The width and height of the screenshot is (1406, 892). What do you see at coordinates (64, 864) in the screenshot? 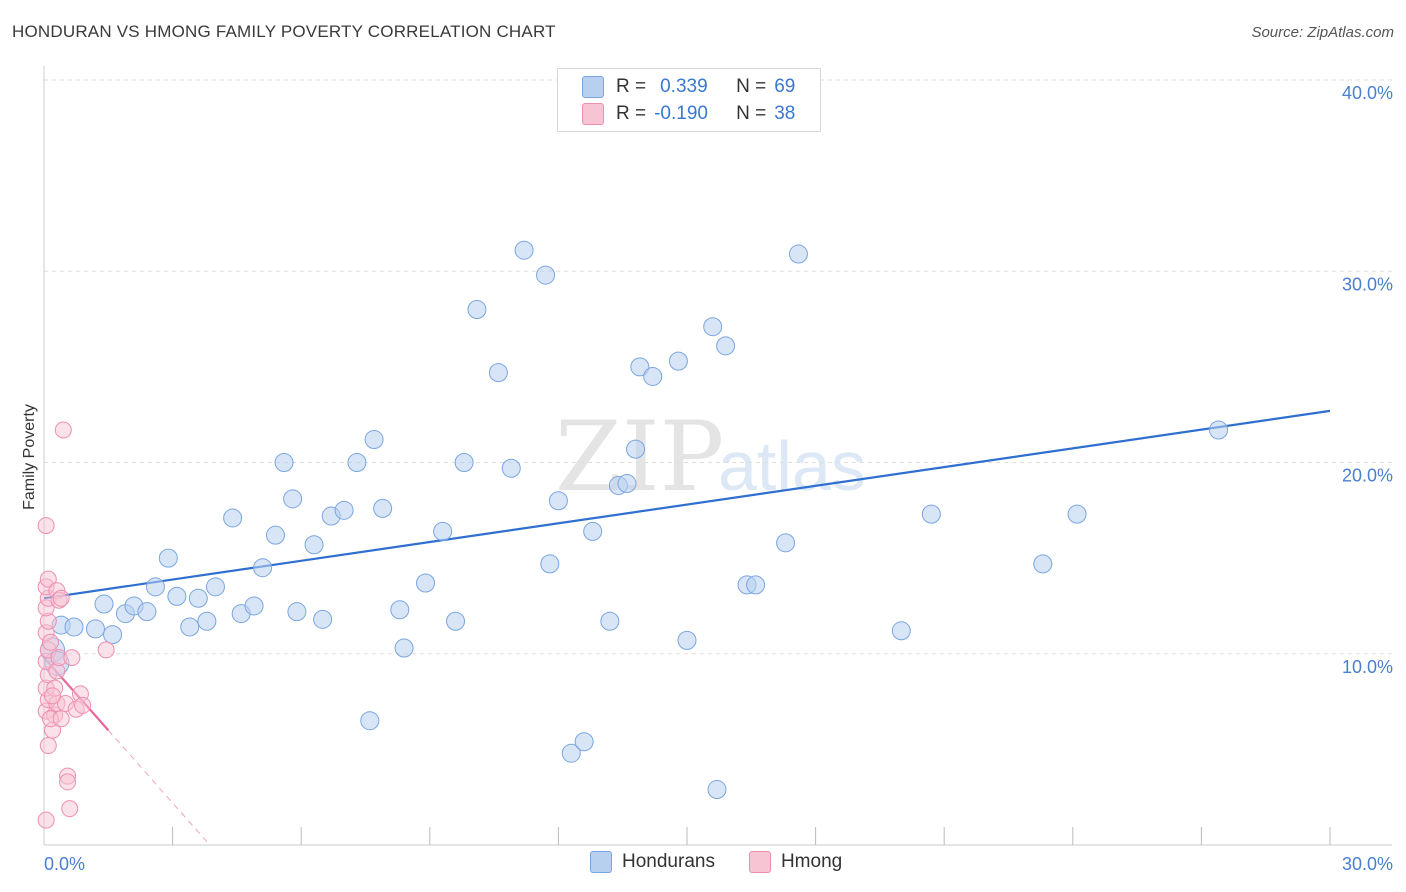
I see `x-tick-label: 0.0%` at bounding box center [64, 864].